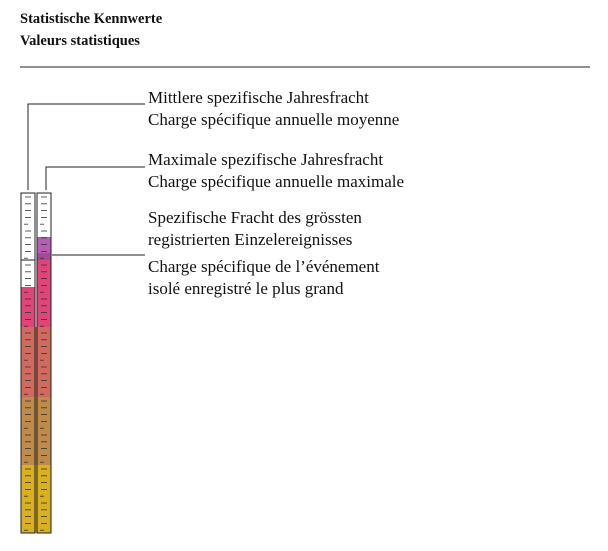 The height and width of the screenshot is (551, 608). Describe the element at coordinates (80, 41) in the screenshot. I see `header-title: Valeurs statistiques` at that location.